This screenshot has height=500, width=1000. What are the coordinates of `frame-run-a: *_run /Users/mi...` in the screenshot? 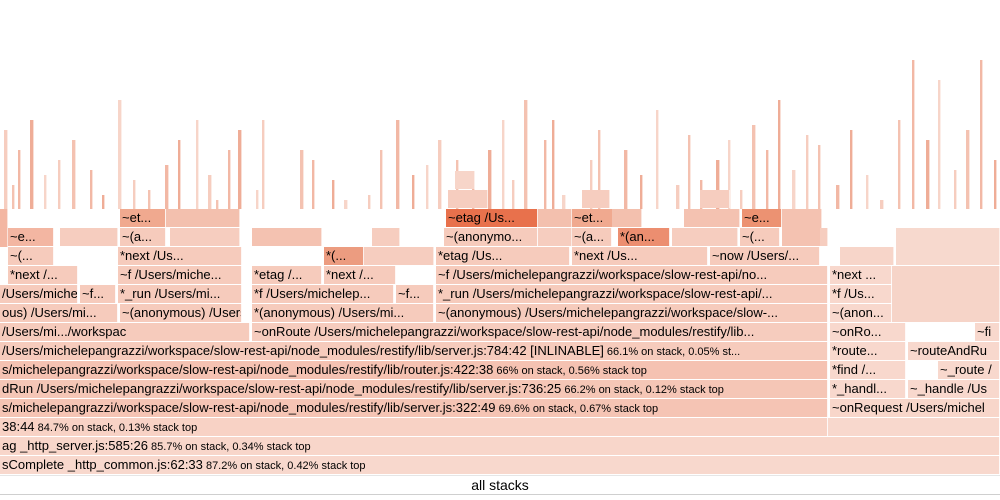 It's located at (180, 294).